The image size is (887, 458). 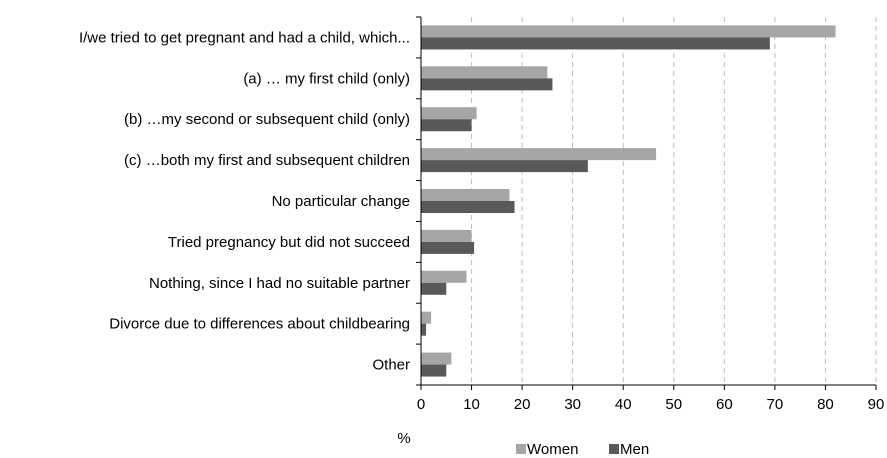 What do you see at coordinates (634, 449) in the screenshot?
I see `legend-label-men: Men` at bounding box center [634, 449].